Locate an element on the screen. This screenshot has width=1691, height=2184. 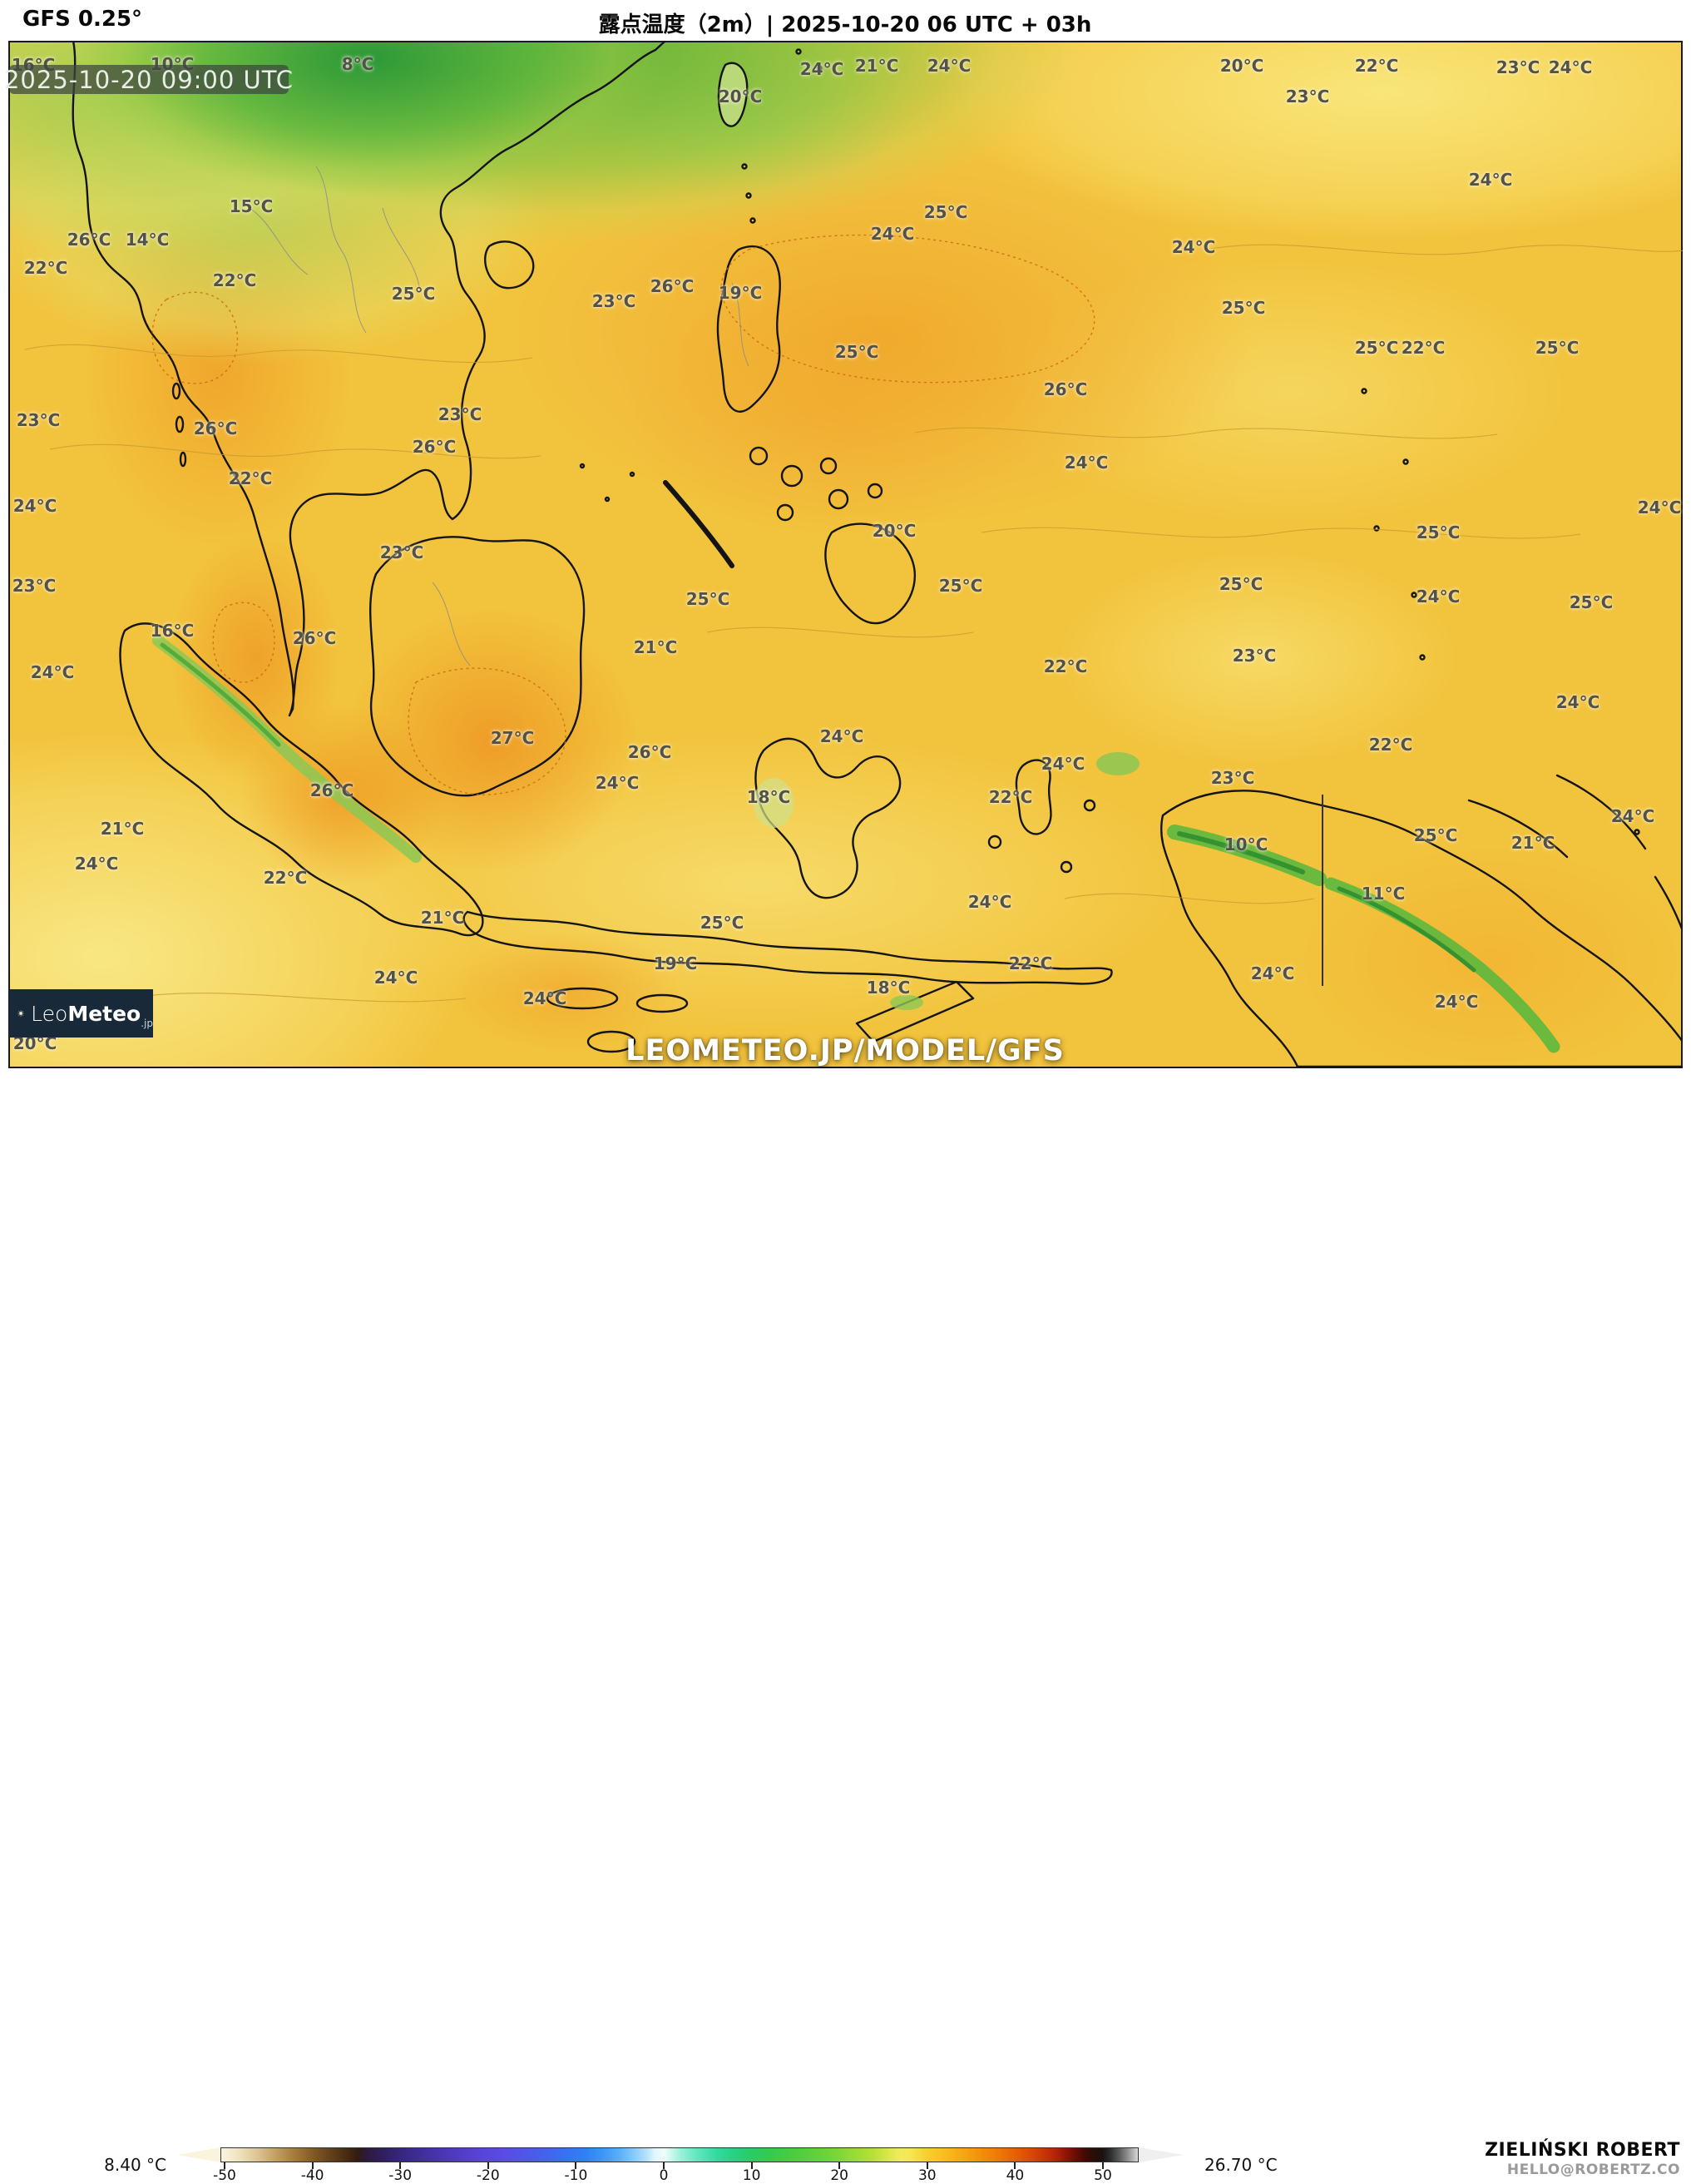
colorbar-tick-label: -50 is located at coordinates (225, 2175).